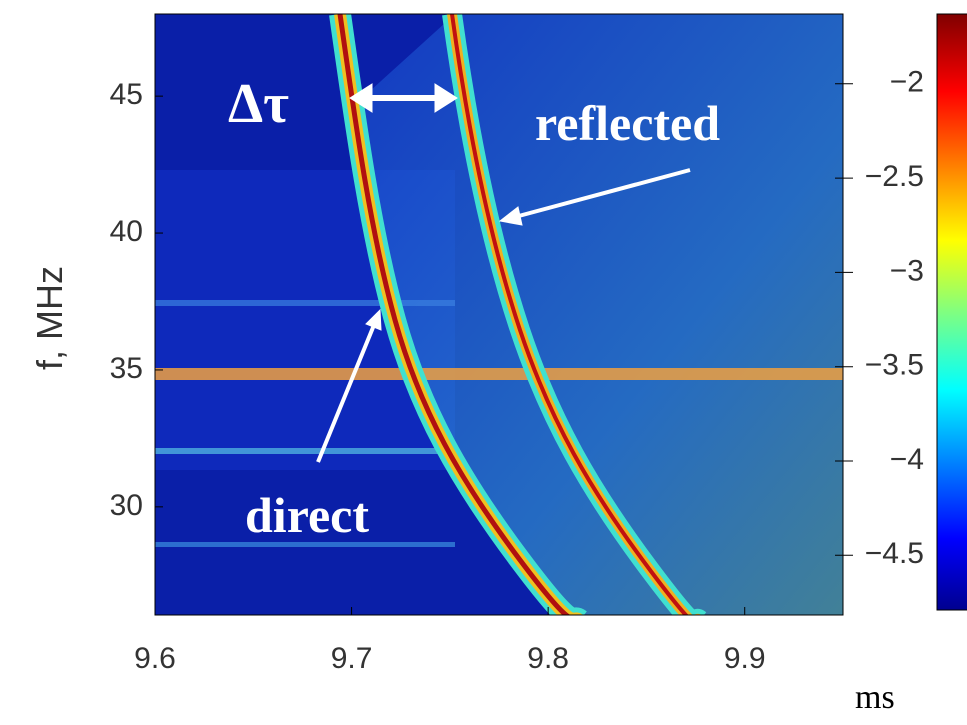  I want to click on x-tick-label: 9.9, so click(745, 658).